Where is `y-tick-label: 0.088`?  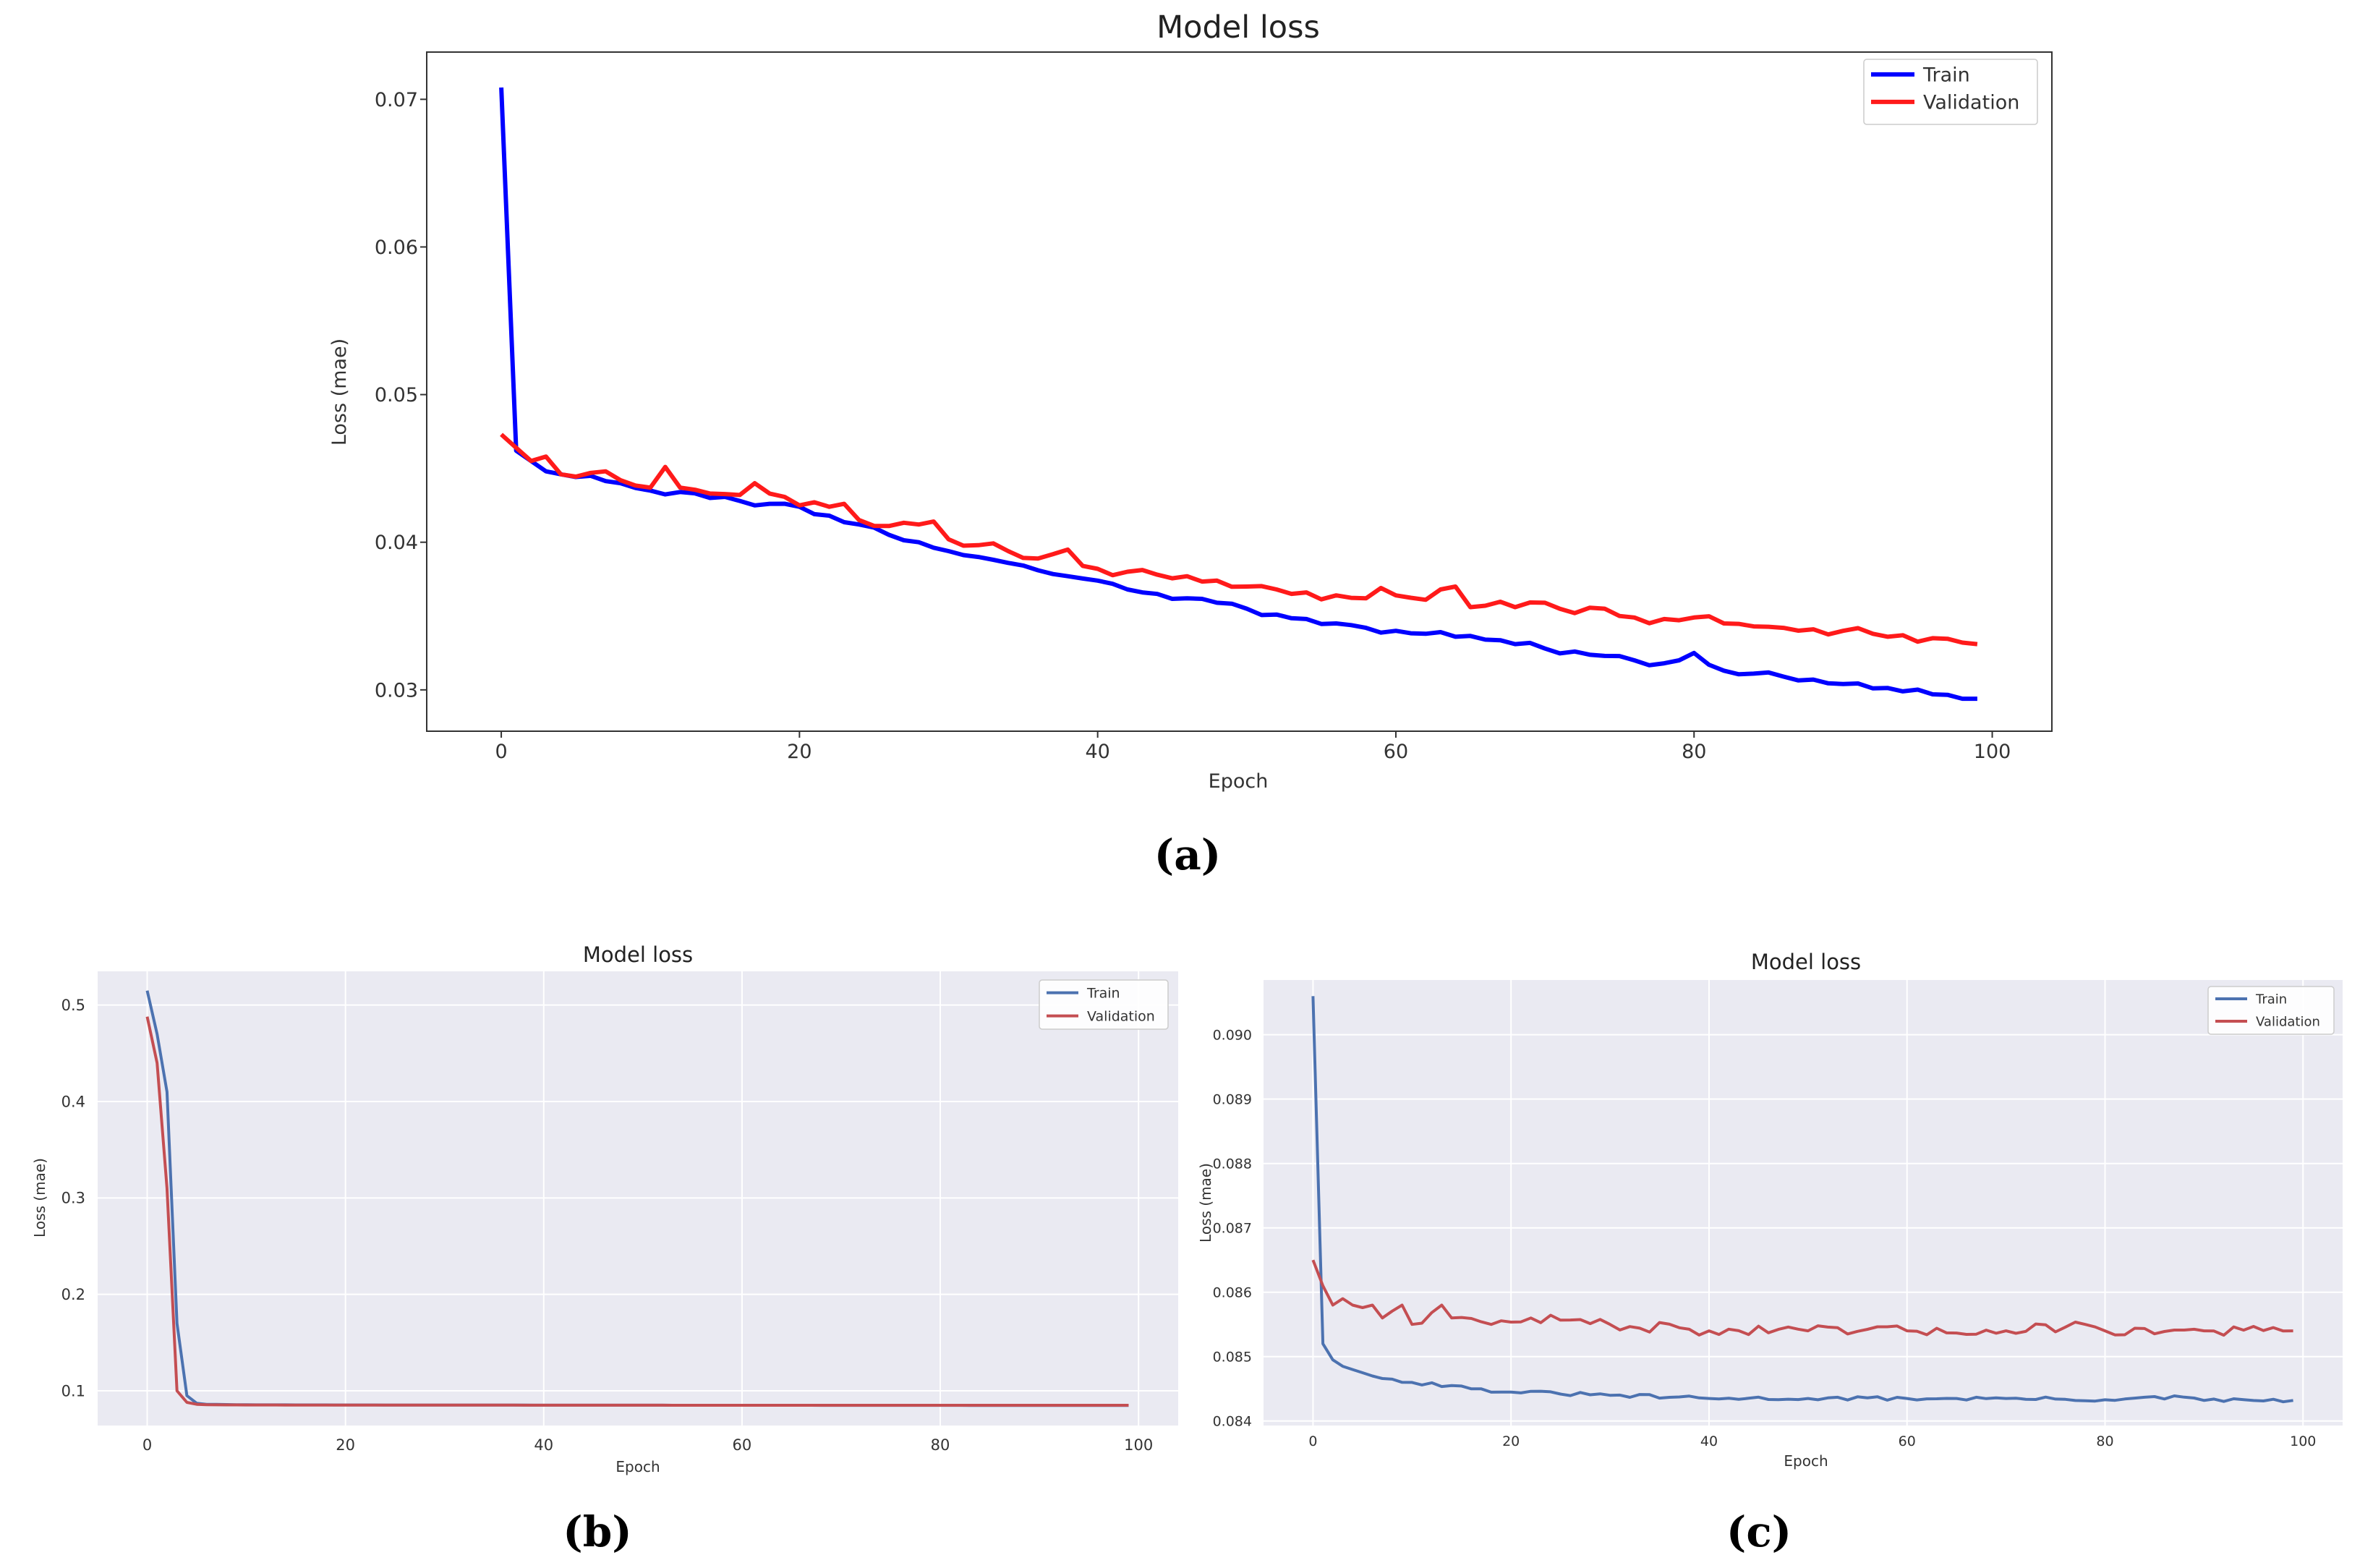 y-tick-label: 0.088 is located at coordinates (1232, 1164).